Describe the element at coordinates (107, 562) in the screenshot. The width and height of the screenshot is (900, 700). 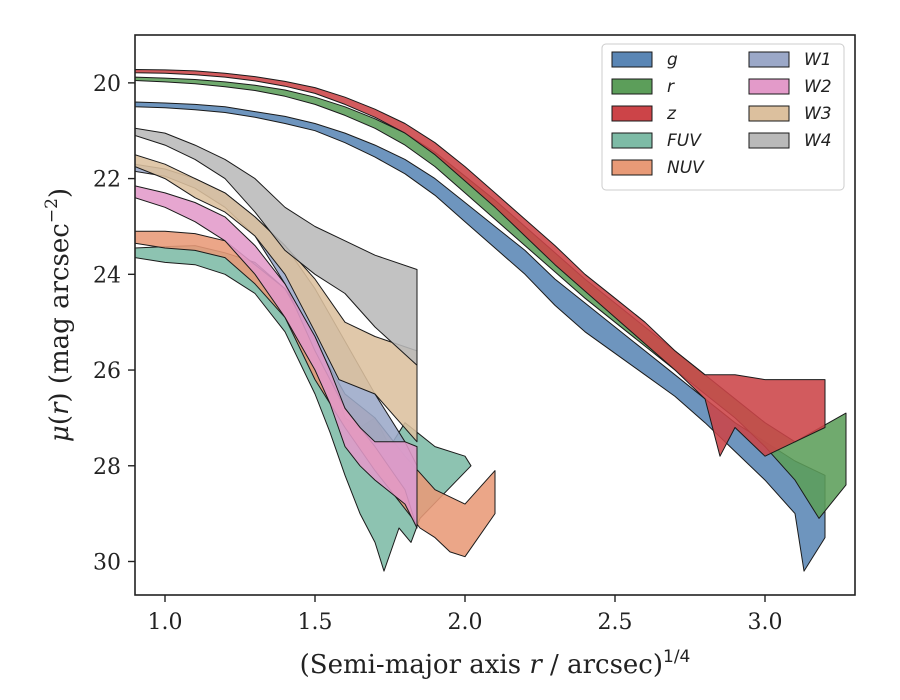
I see `y-tick-label: 30` at that location.